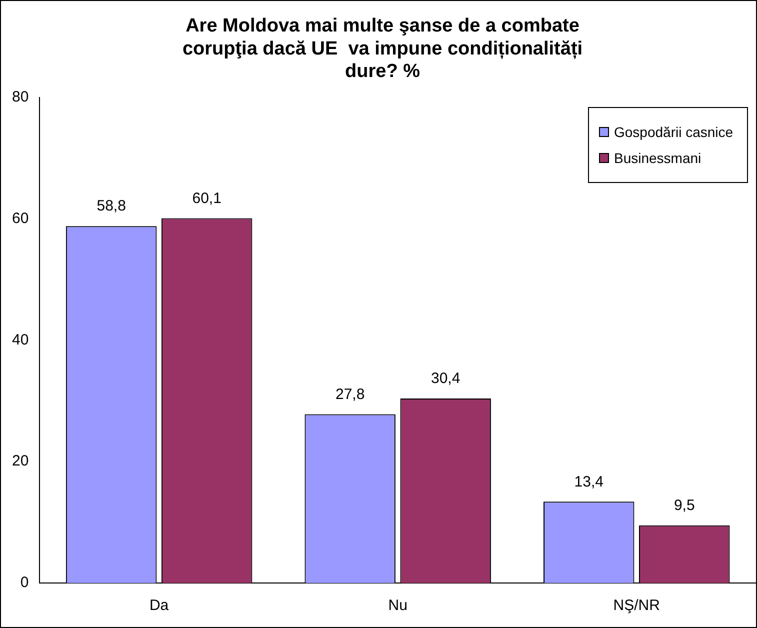 This screenshot has width=757, height=628. Describe the element at coordinates (159, 605) in the screenshot. I see `x-tick-label: Da` at that location.